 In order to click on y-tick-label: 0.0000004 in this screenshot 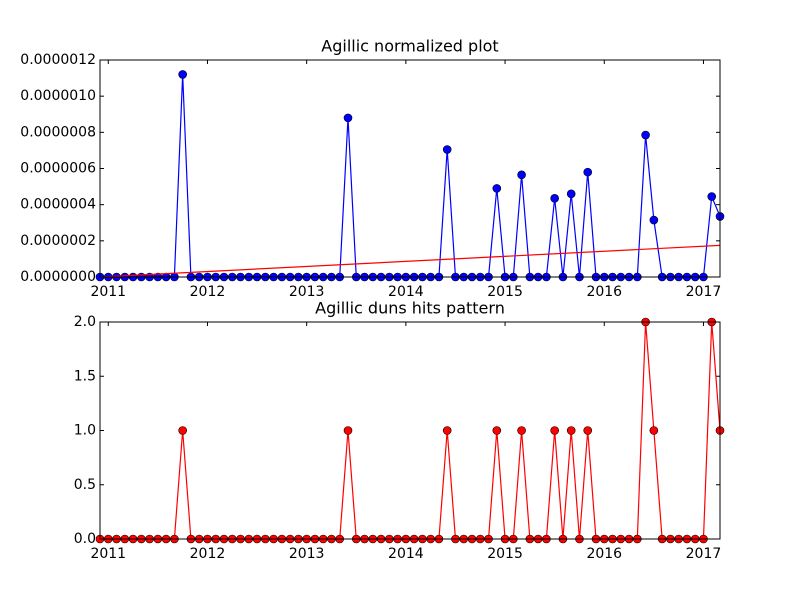, I will do `click(58, 205)`.